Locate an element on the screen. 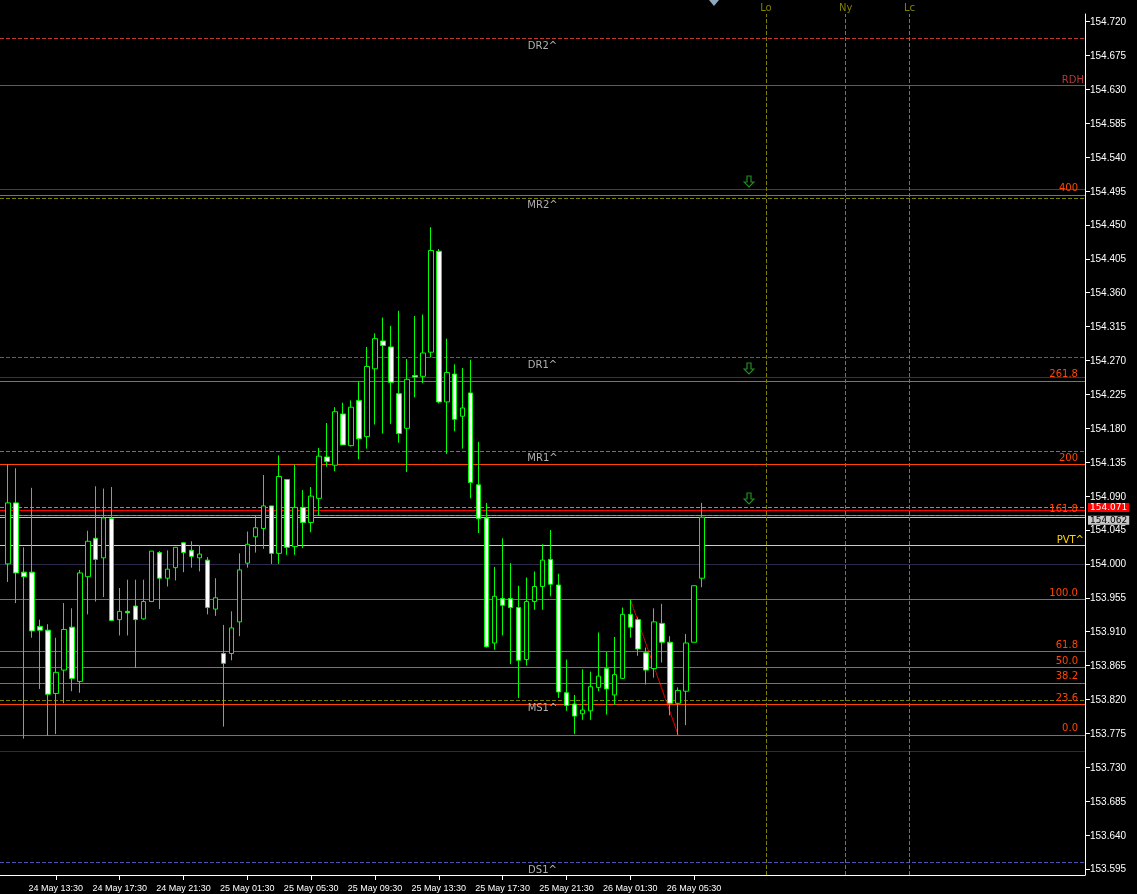 This screenshot has height=894, width=1137. ref-line-label: MS1^ is located at coordinates (542, 707).